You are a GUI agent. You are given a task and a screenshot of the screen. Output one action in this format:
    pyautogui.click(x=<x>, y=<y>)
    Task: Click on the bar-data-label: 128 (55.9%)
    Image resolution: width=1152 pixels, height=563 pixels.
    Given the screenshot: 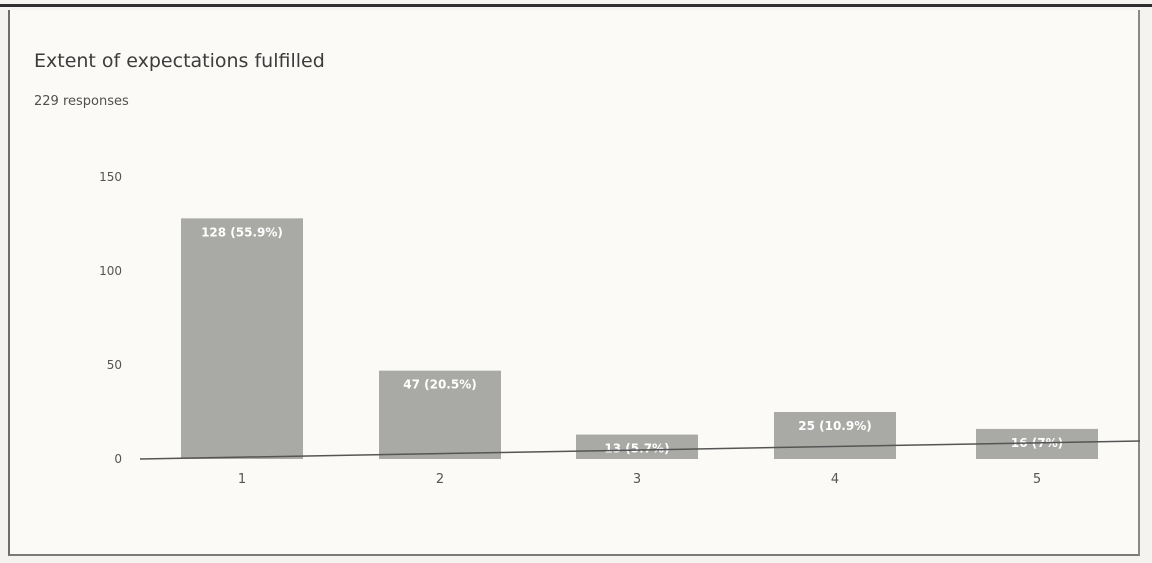 What is the action you would take?
    pyautogui.click(x=242, y=232)
    